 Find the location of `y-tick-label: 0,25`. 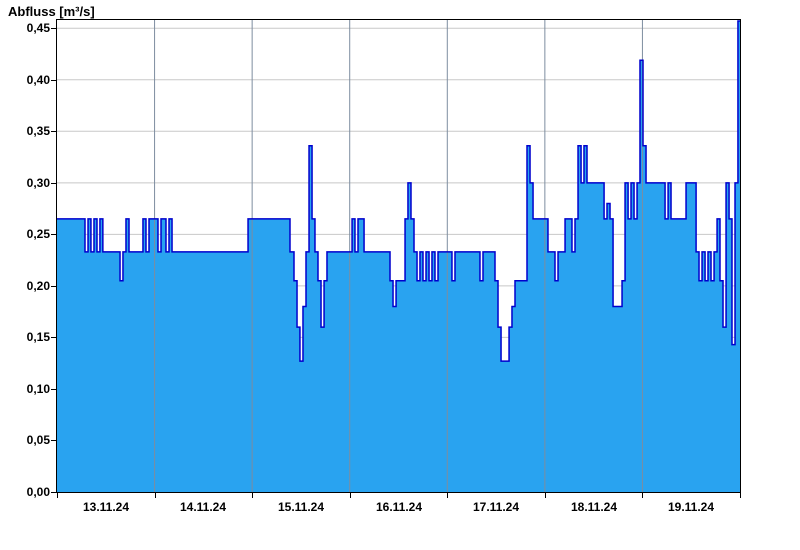

y-tick-label: 0,25 is located at coordinates (38, 234).